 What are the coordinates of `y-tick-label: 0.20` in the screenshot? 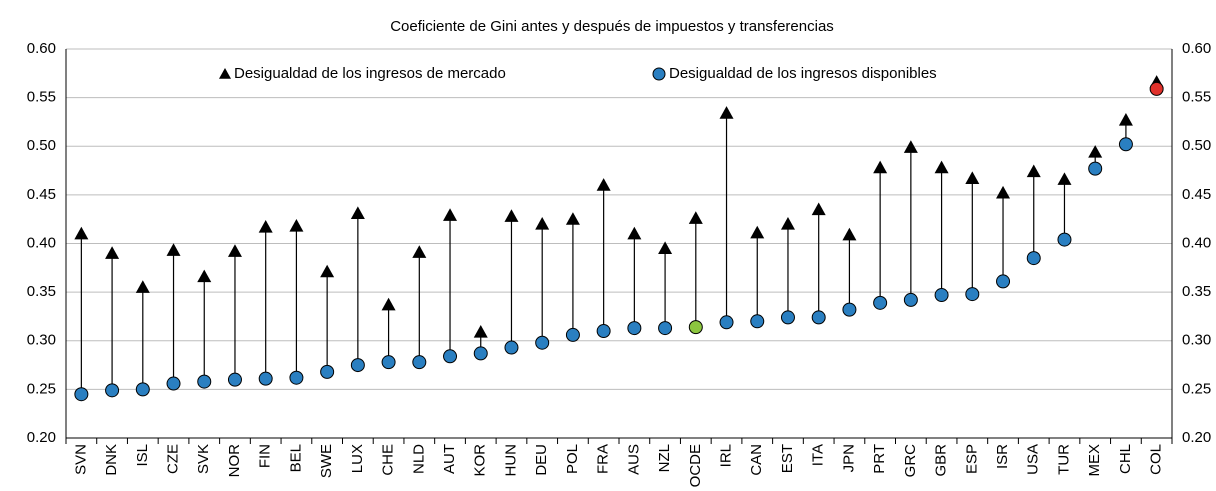 It's located at (41, 437).